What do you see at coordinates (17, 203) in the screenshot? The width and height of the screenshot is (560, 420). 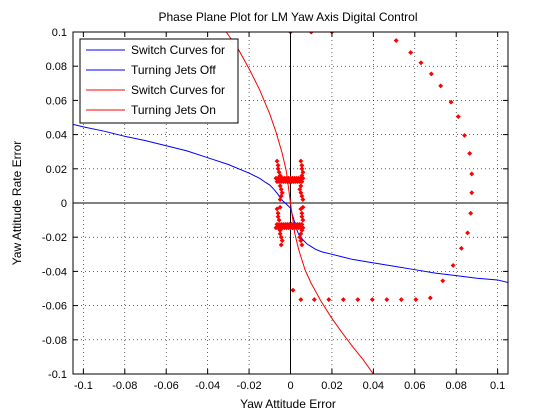 I see `y-axis-label: Yaw Attitude Rate Error` at bounding box center [17, 203].